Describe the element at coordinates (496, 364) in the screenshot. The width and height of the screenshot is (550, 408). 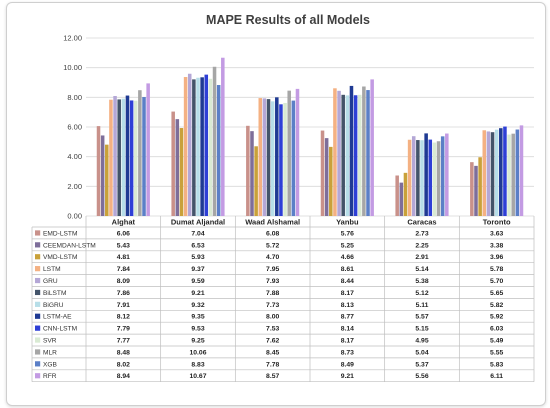
I see `table-cell: 5.83` at that location.